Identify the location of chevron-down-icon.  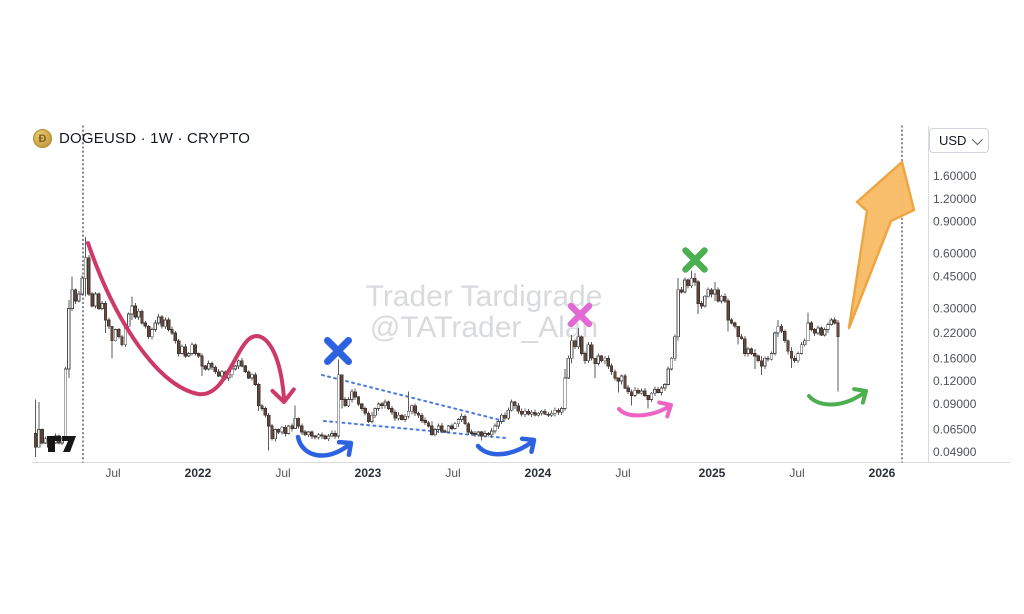
(977, 139).